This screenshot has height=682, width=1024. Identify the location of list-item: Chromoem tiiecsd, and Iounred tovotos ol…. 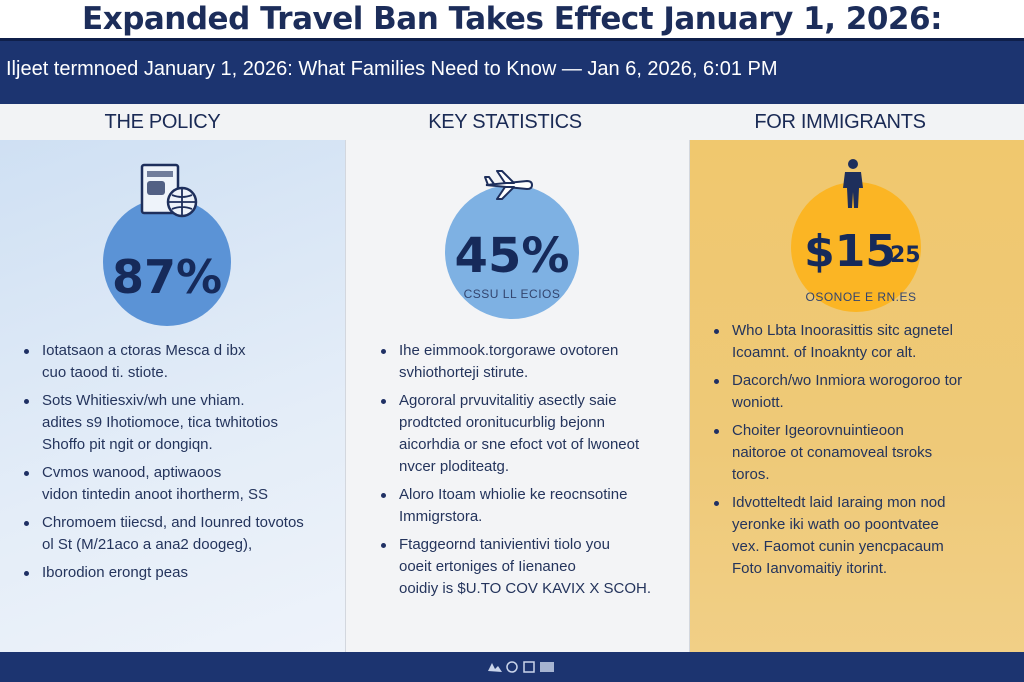
(172, 534).